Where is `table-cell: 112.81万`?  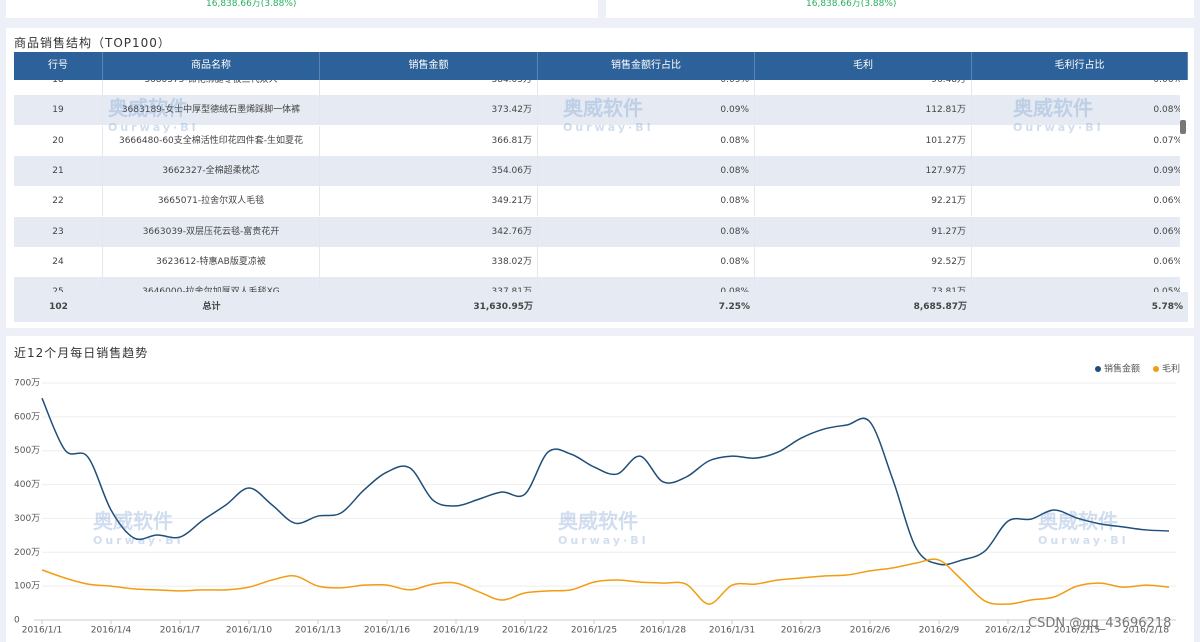
table-cell: 112.81万 is located at coordinates (863, 110).